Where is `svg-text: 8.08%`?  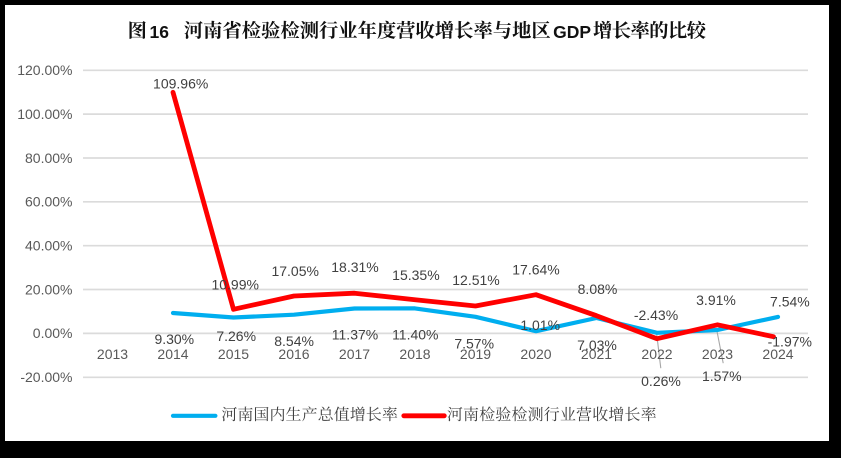 svg-text: 8.08% is located at coordinates (598, 289).